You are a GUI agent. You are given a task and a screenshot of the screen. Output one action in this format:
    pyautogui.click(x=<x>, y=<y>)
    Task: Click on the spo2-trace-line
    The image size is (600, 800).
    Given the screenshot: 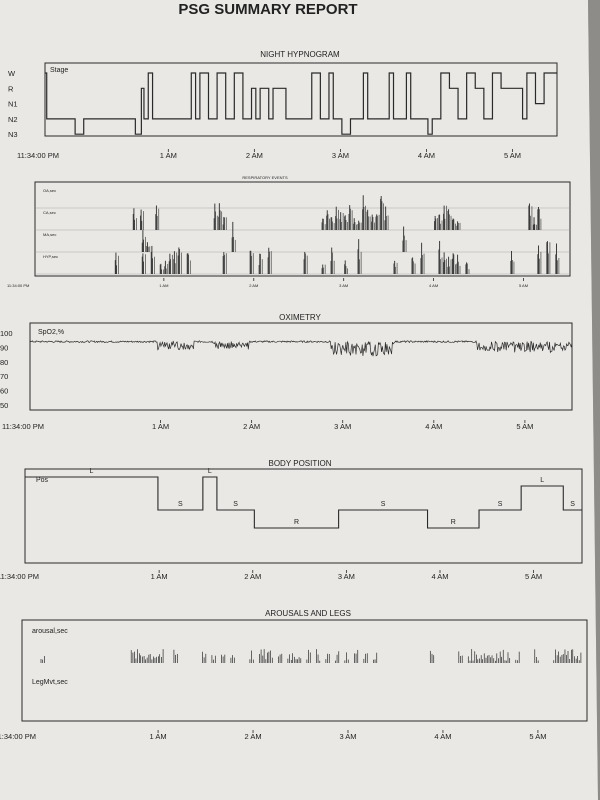 What is the action you would take?
    pyautogui.click(x=301, y=348)
    